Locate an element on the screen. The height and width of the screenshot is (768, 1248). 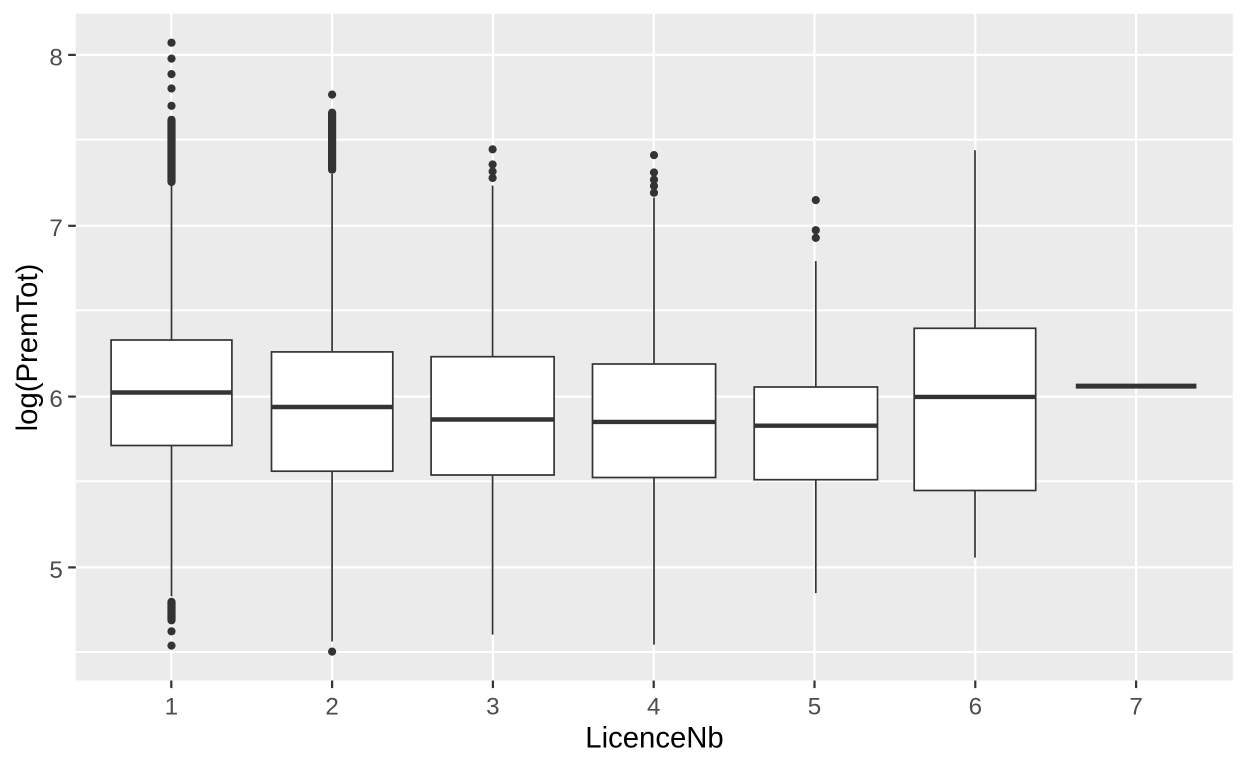
svg-text: 1 is located at coordinates (171, 706).